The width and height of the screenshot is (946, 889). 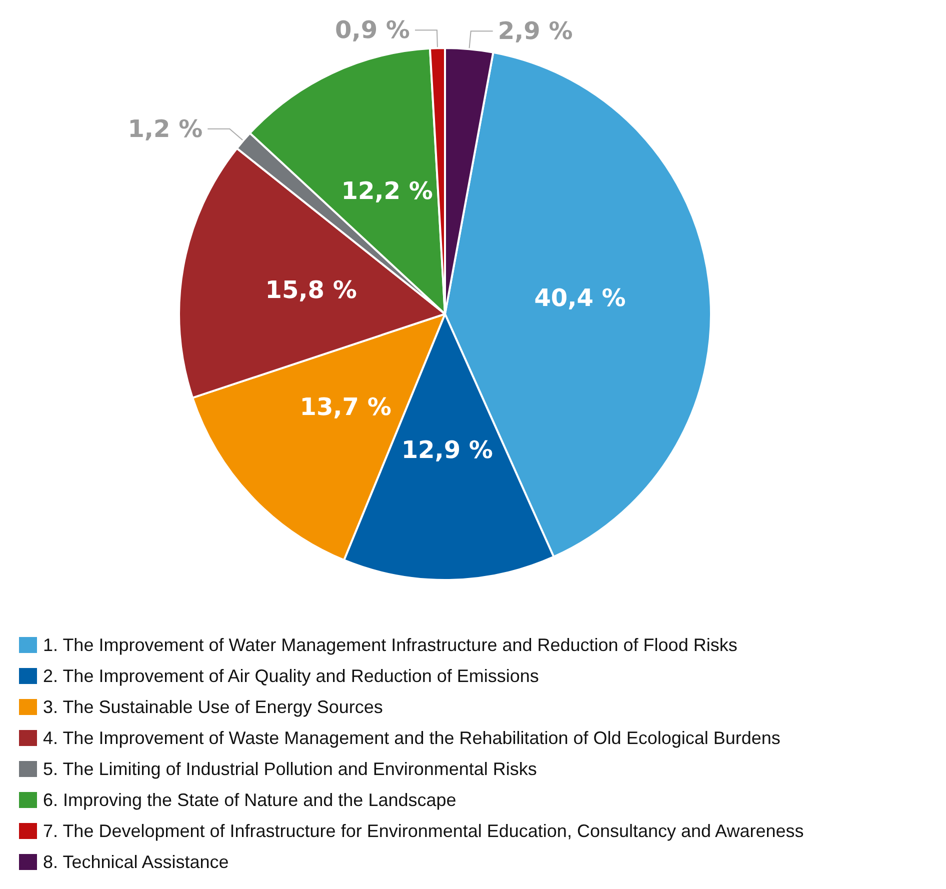 What do you see at coordinates (136, 862) in the screenshot?
I see `legend-label: 8. Technical Assistance` at bounding box center [136, 862].